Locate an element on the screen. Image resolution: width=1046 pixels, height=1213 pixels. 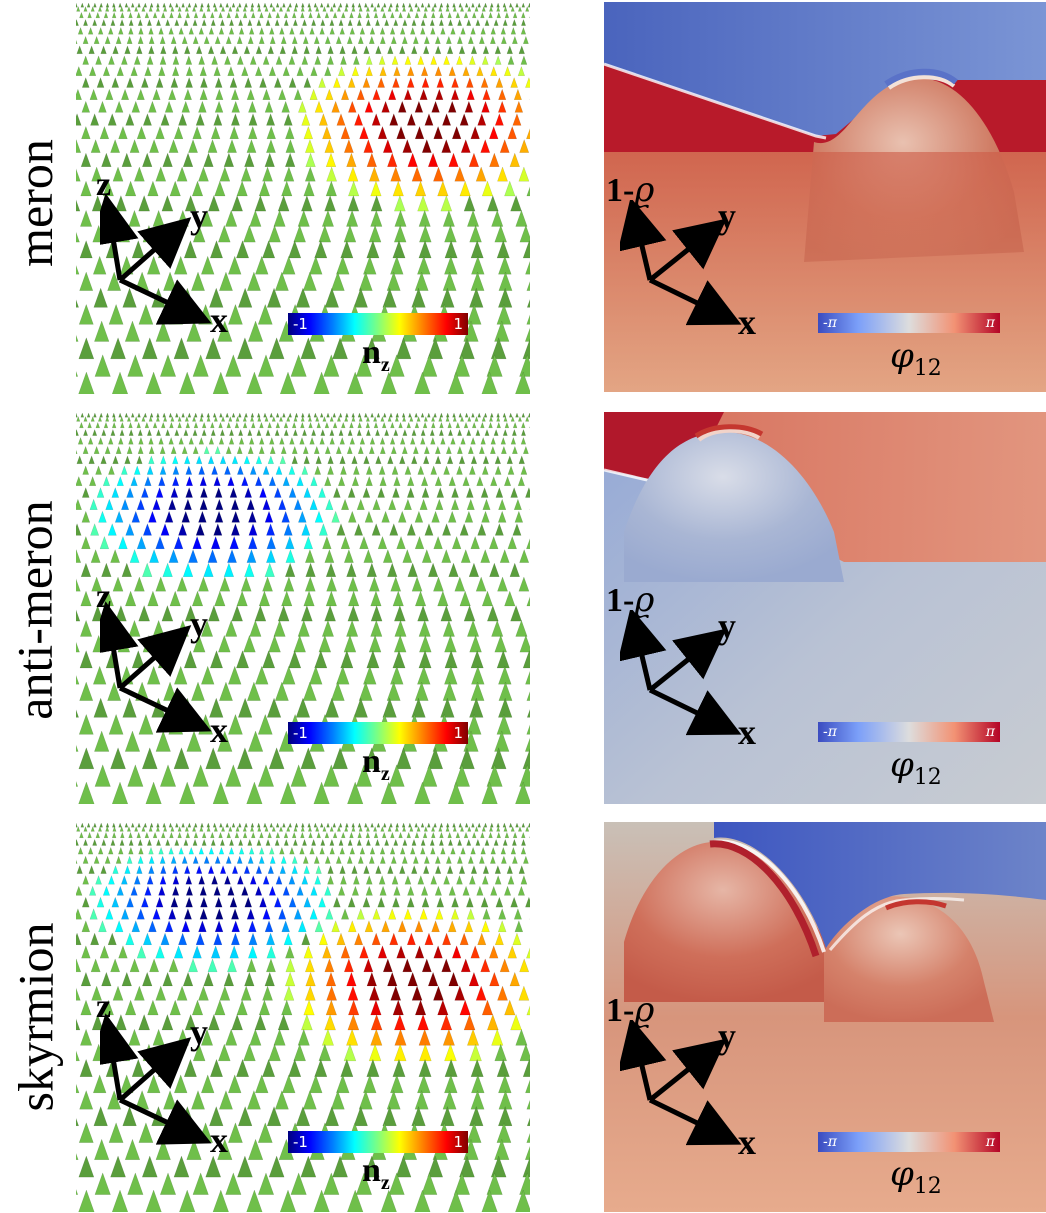
row-label-meron: meron is located at coordinates (35, 202).